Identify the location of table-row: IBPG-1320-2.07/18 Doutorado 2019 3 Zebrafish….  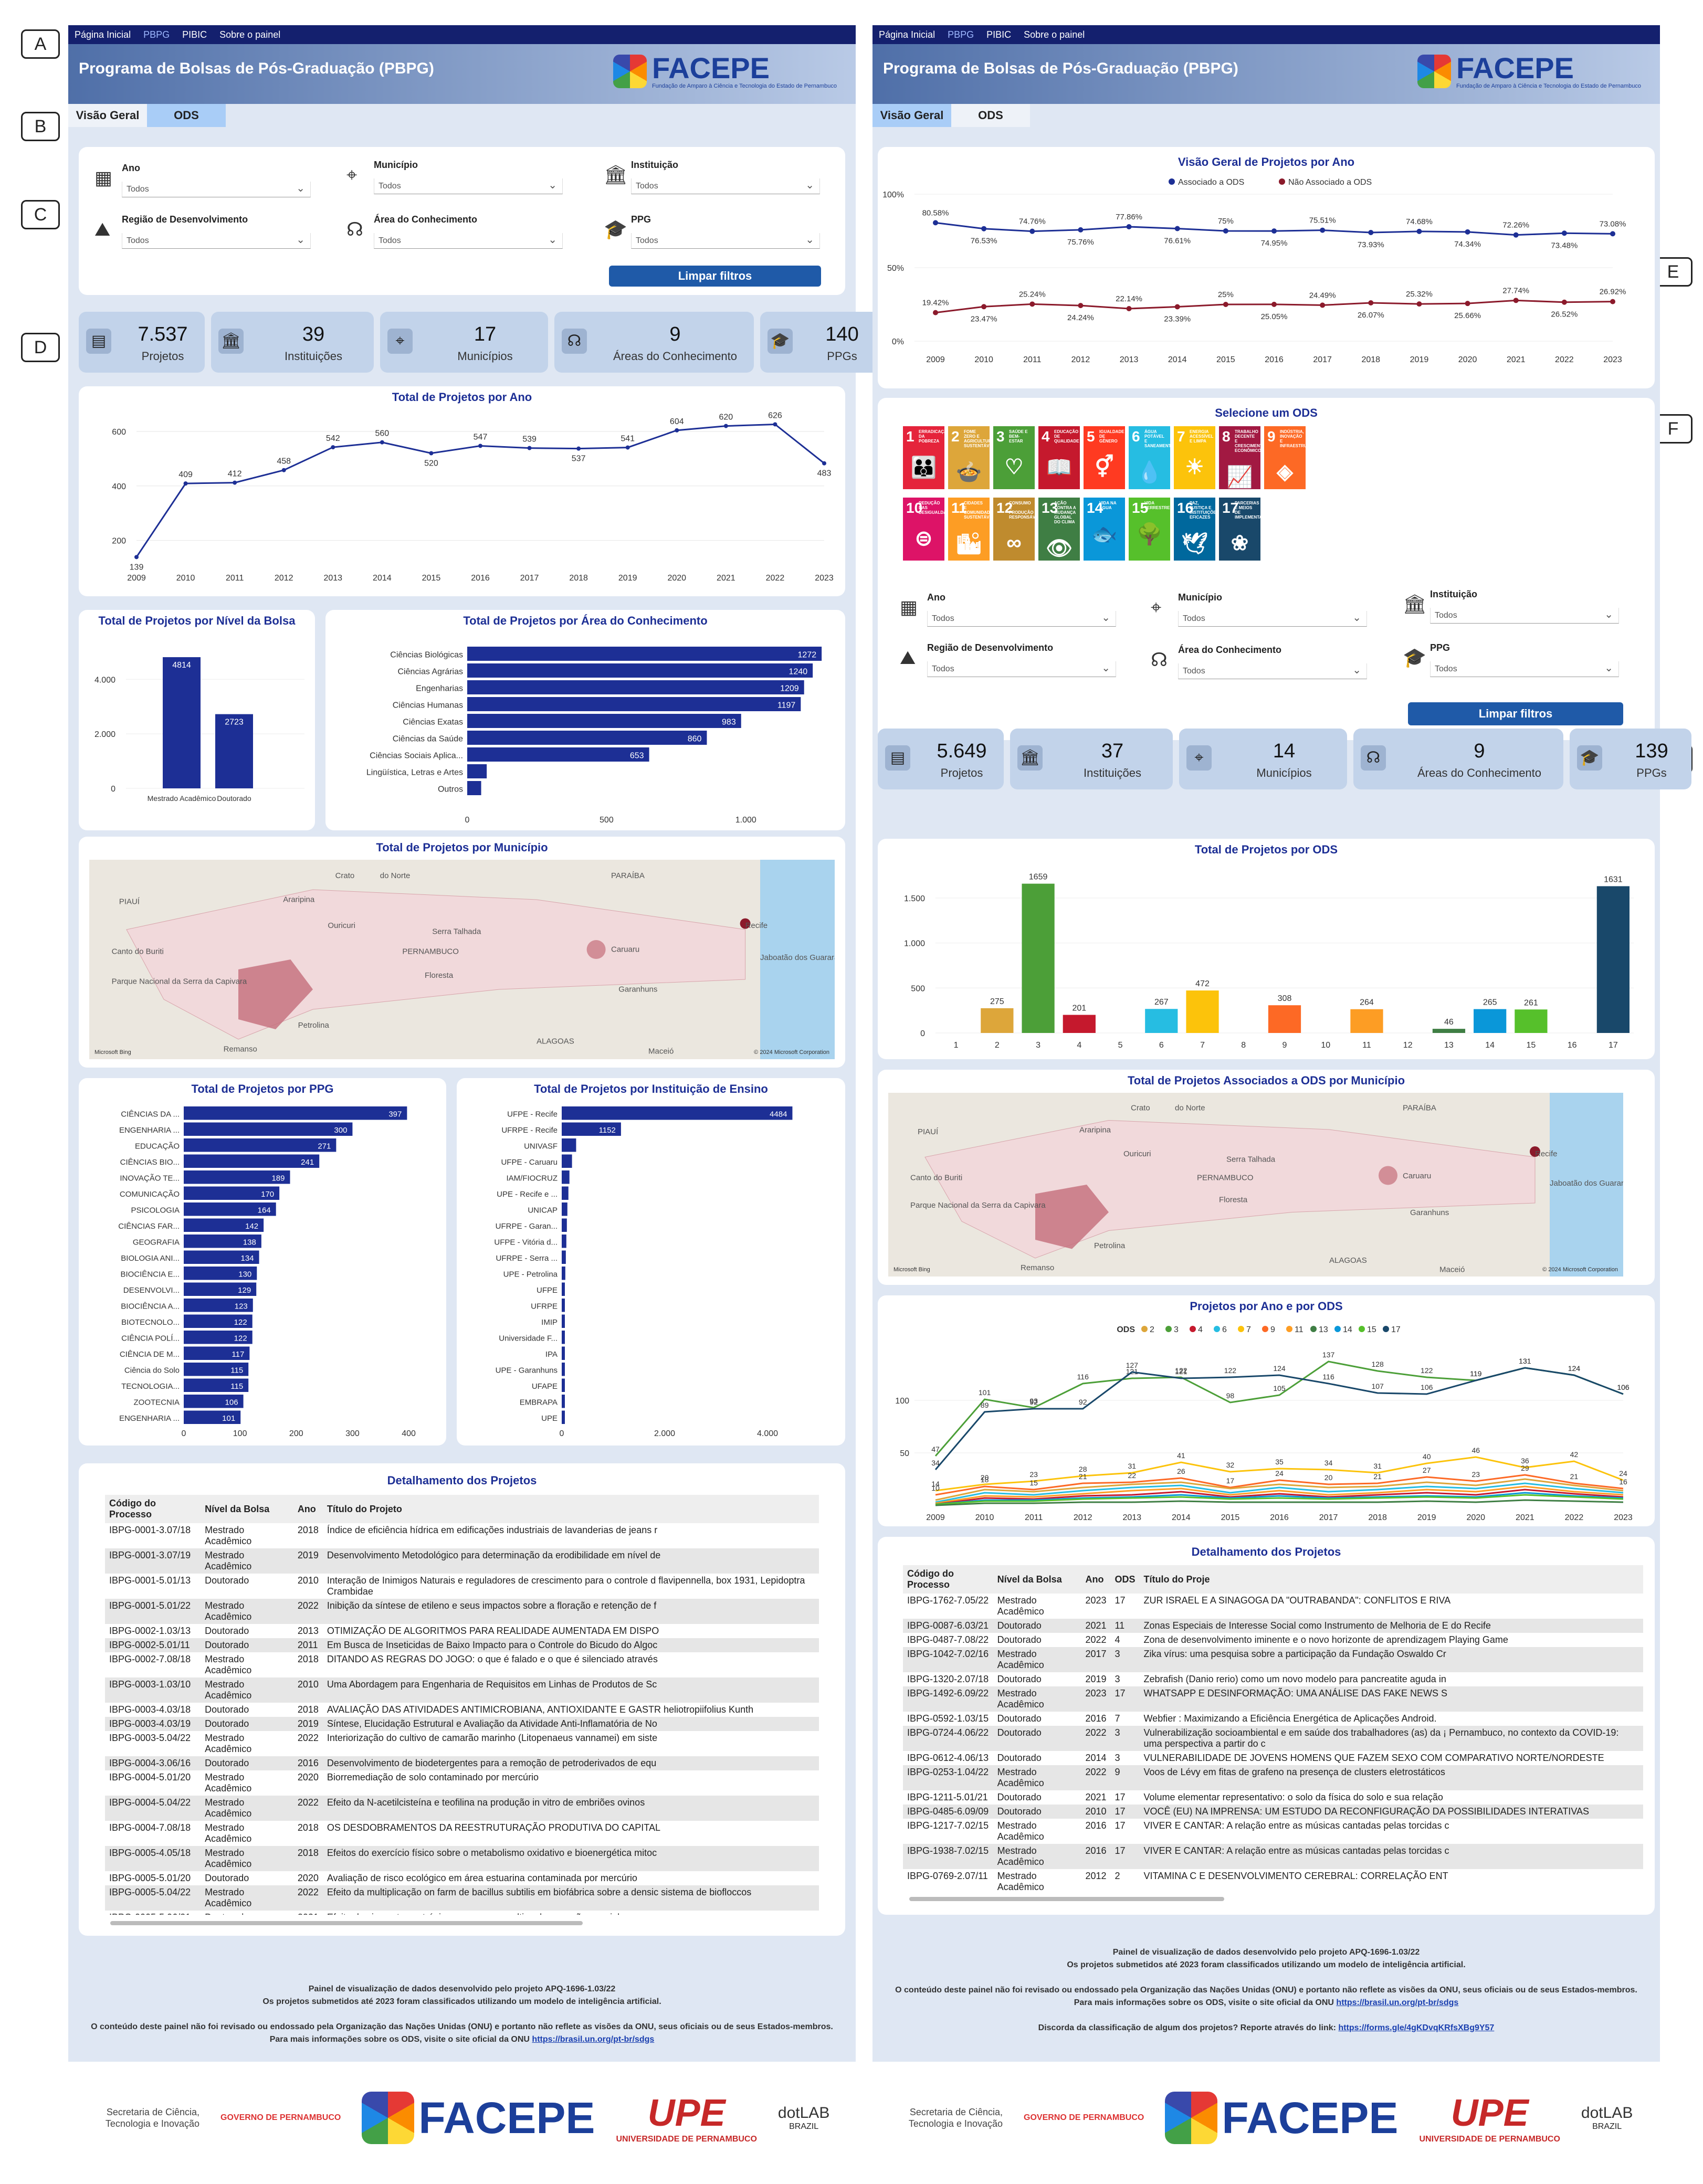
(1273, 1679).